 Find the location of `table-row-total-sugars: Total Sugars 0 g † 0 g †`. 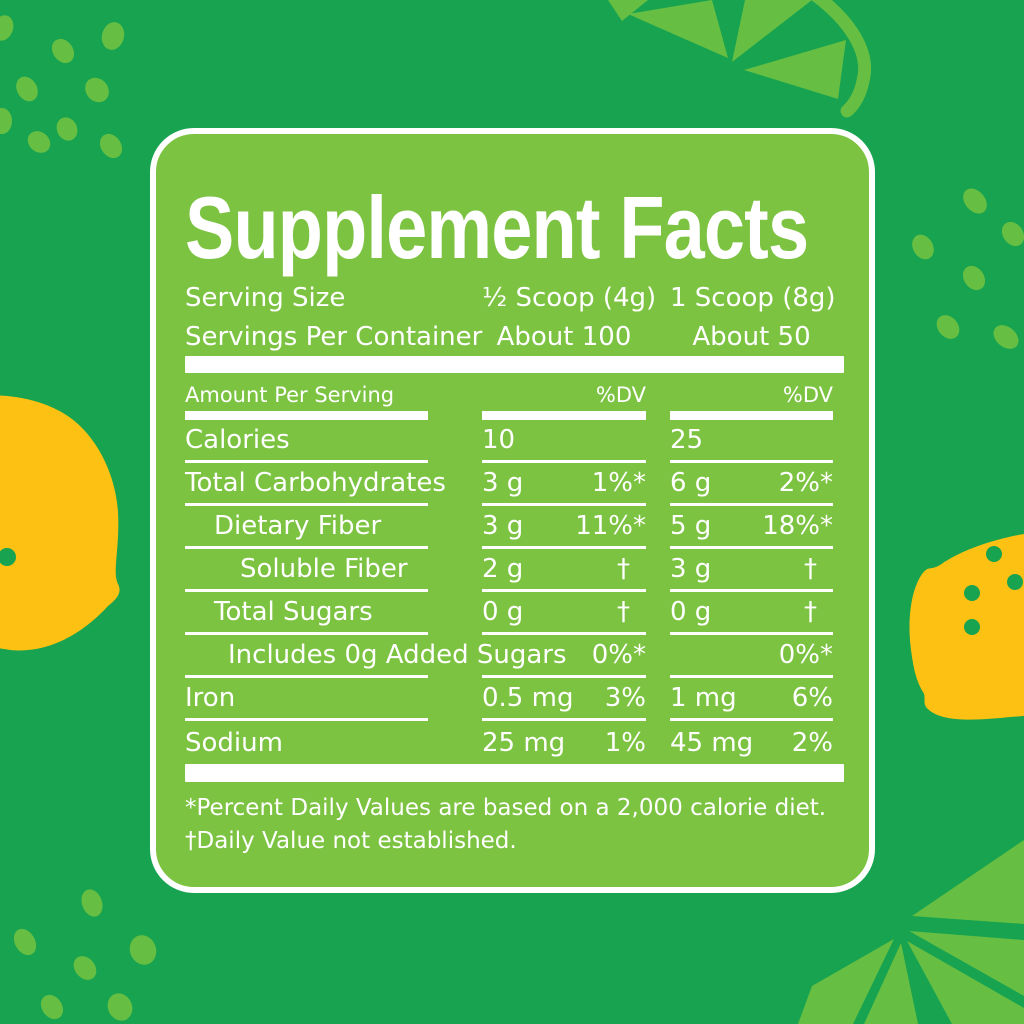

table-row-total-sugars: Total Sugars 0 g † 0 g † is located at coordinates (515, 613).